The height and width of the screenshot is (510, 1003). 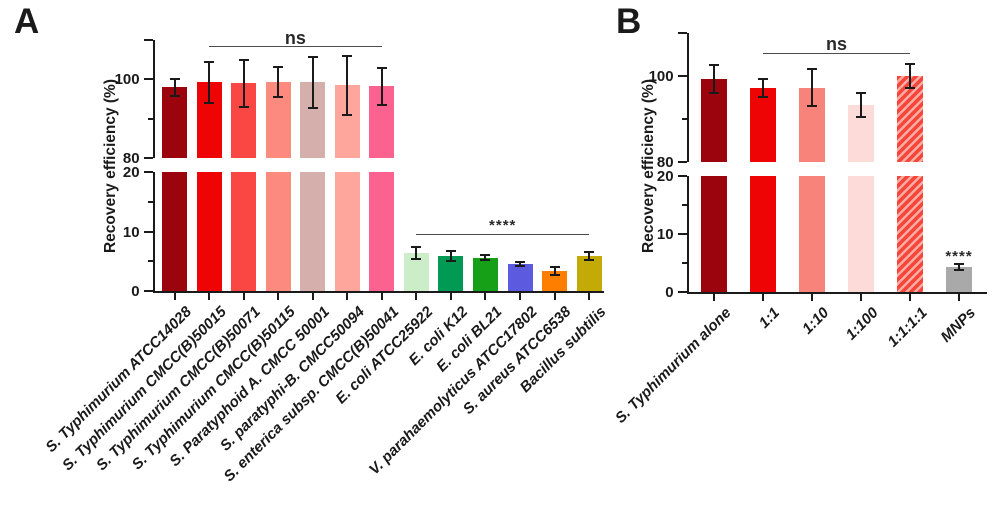 What do you see at coordinates (131, 172) in the screenshot?
I see `panel-a-y-tick-label-20: 20` at bounding box center [131, 172].